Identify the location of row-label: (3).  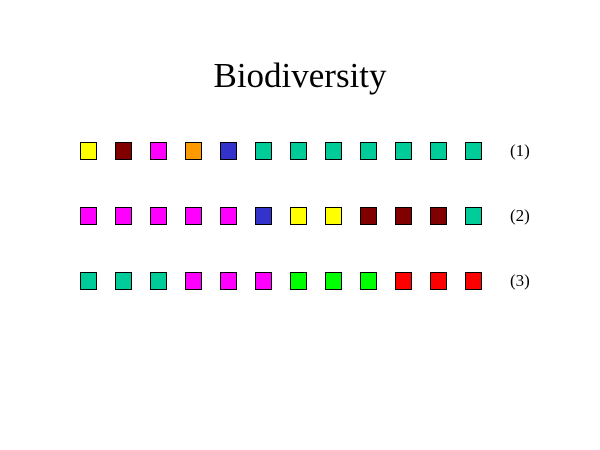
(520, 280).